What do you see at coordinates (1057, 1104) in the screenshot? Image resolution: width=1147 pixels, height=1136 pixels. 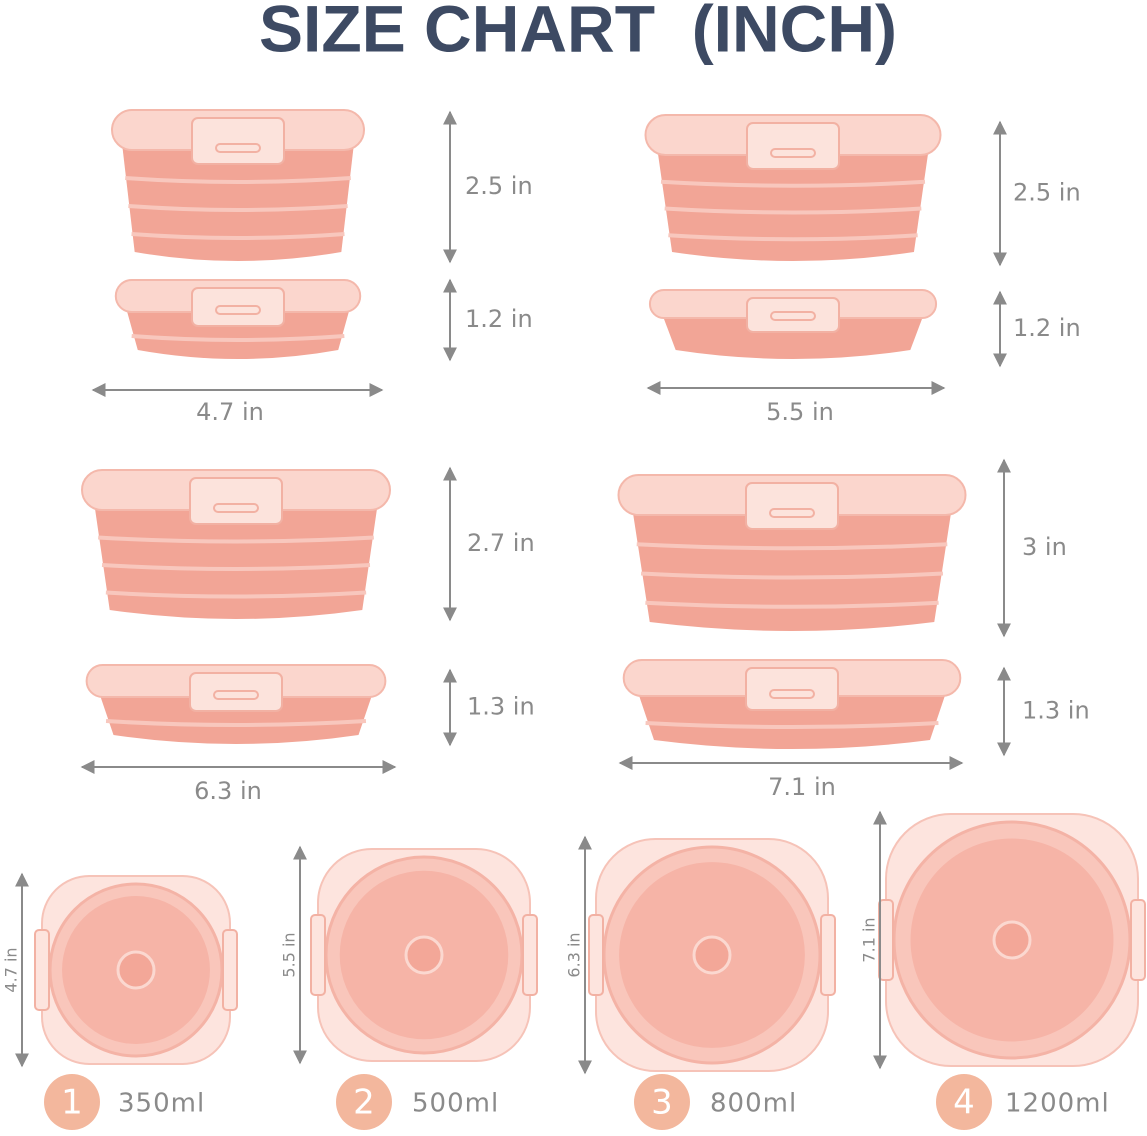 I see `capacity: 1200ml` at bounding box center [1057, 1104].